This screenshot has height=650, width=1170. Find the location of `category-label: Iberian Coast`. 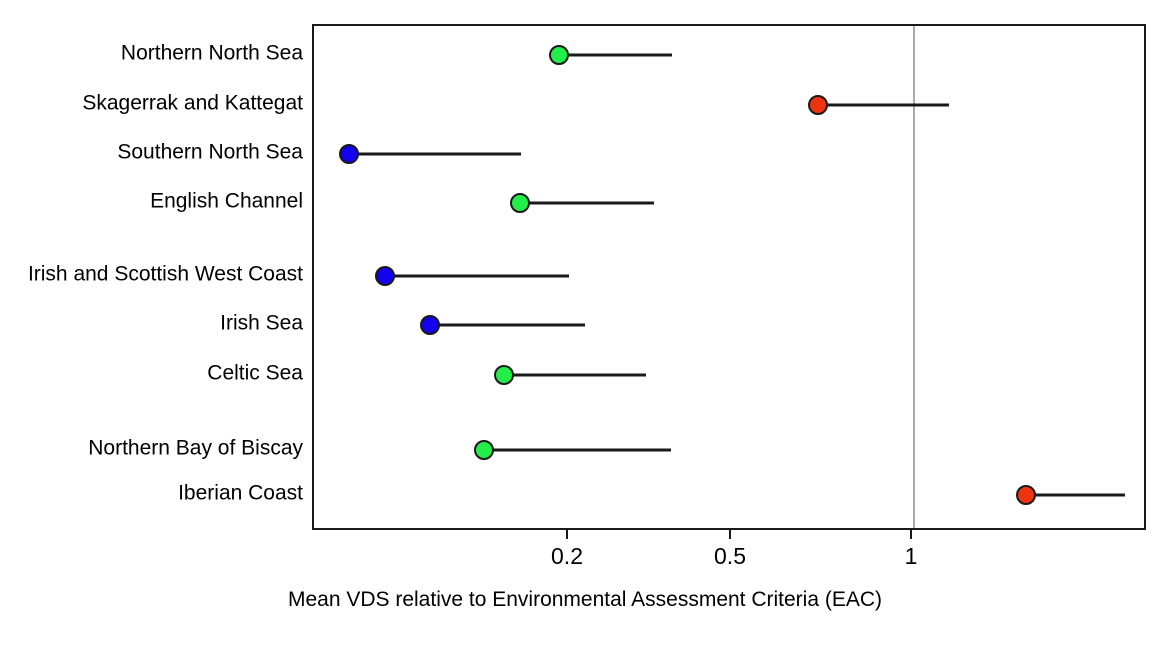

category-label: Iberian Coast is located at coordinates (240, 493).